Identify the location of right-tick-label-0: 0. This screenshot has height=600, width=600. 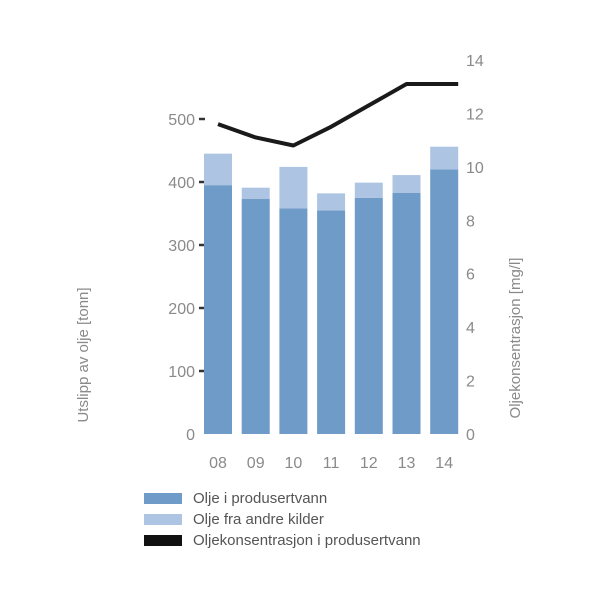
(470, 435).